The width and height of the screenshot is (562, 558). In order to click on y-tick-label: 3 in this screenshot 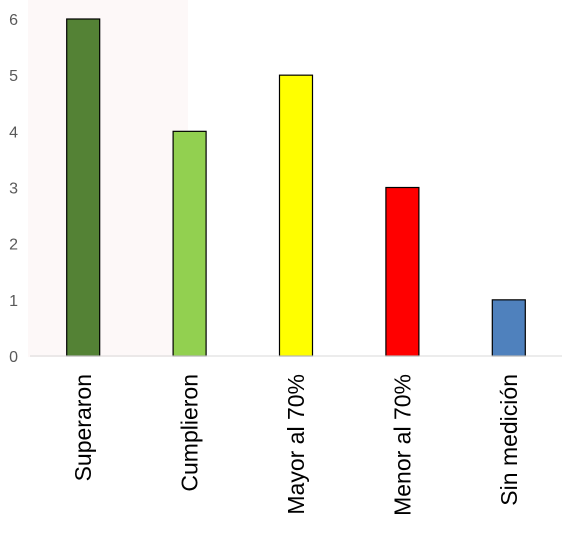, I will do `click(13, 189)`.